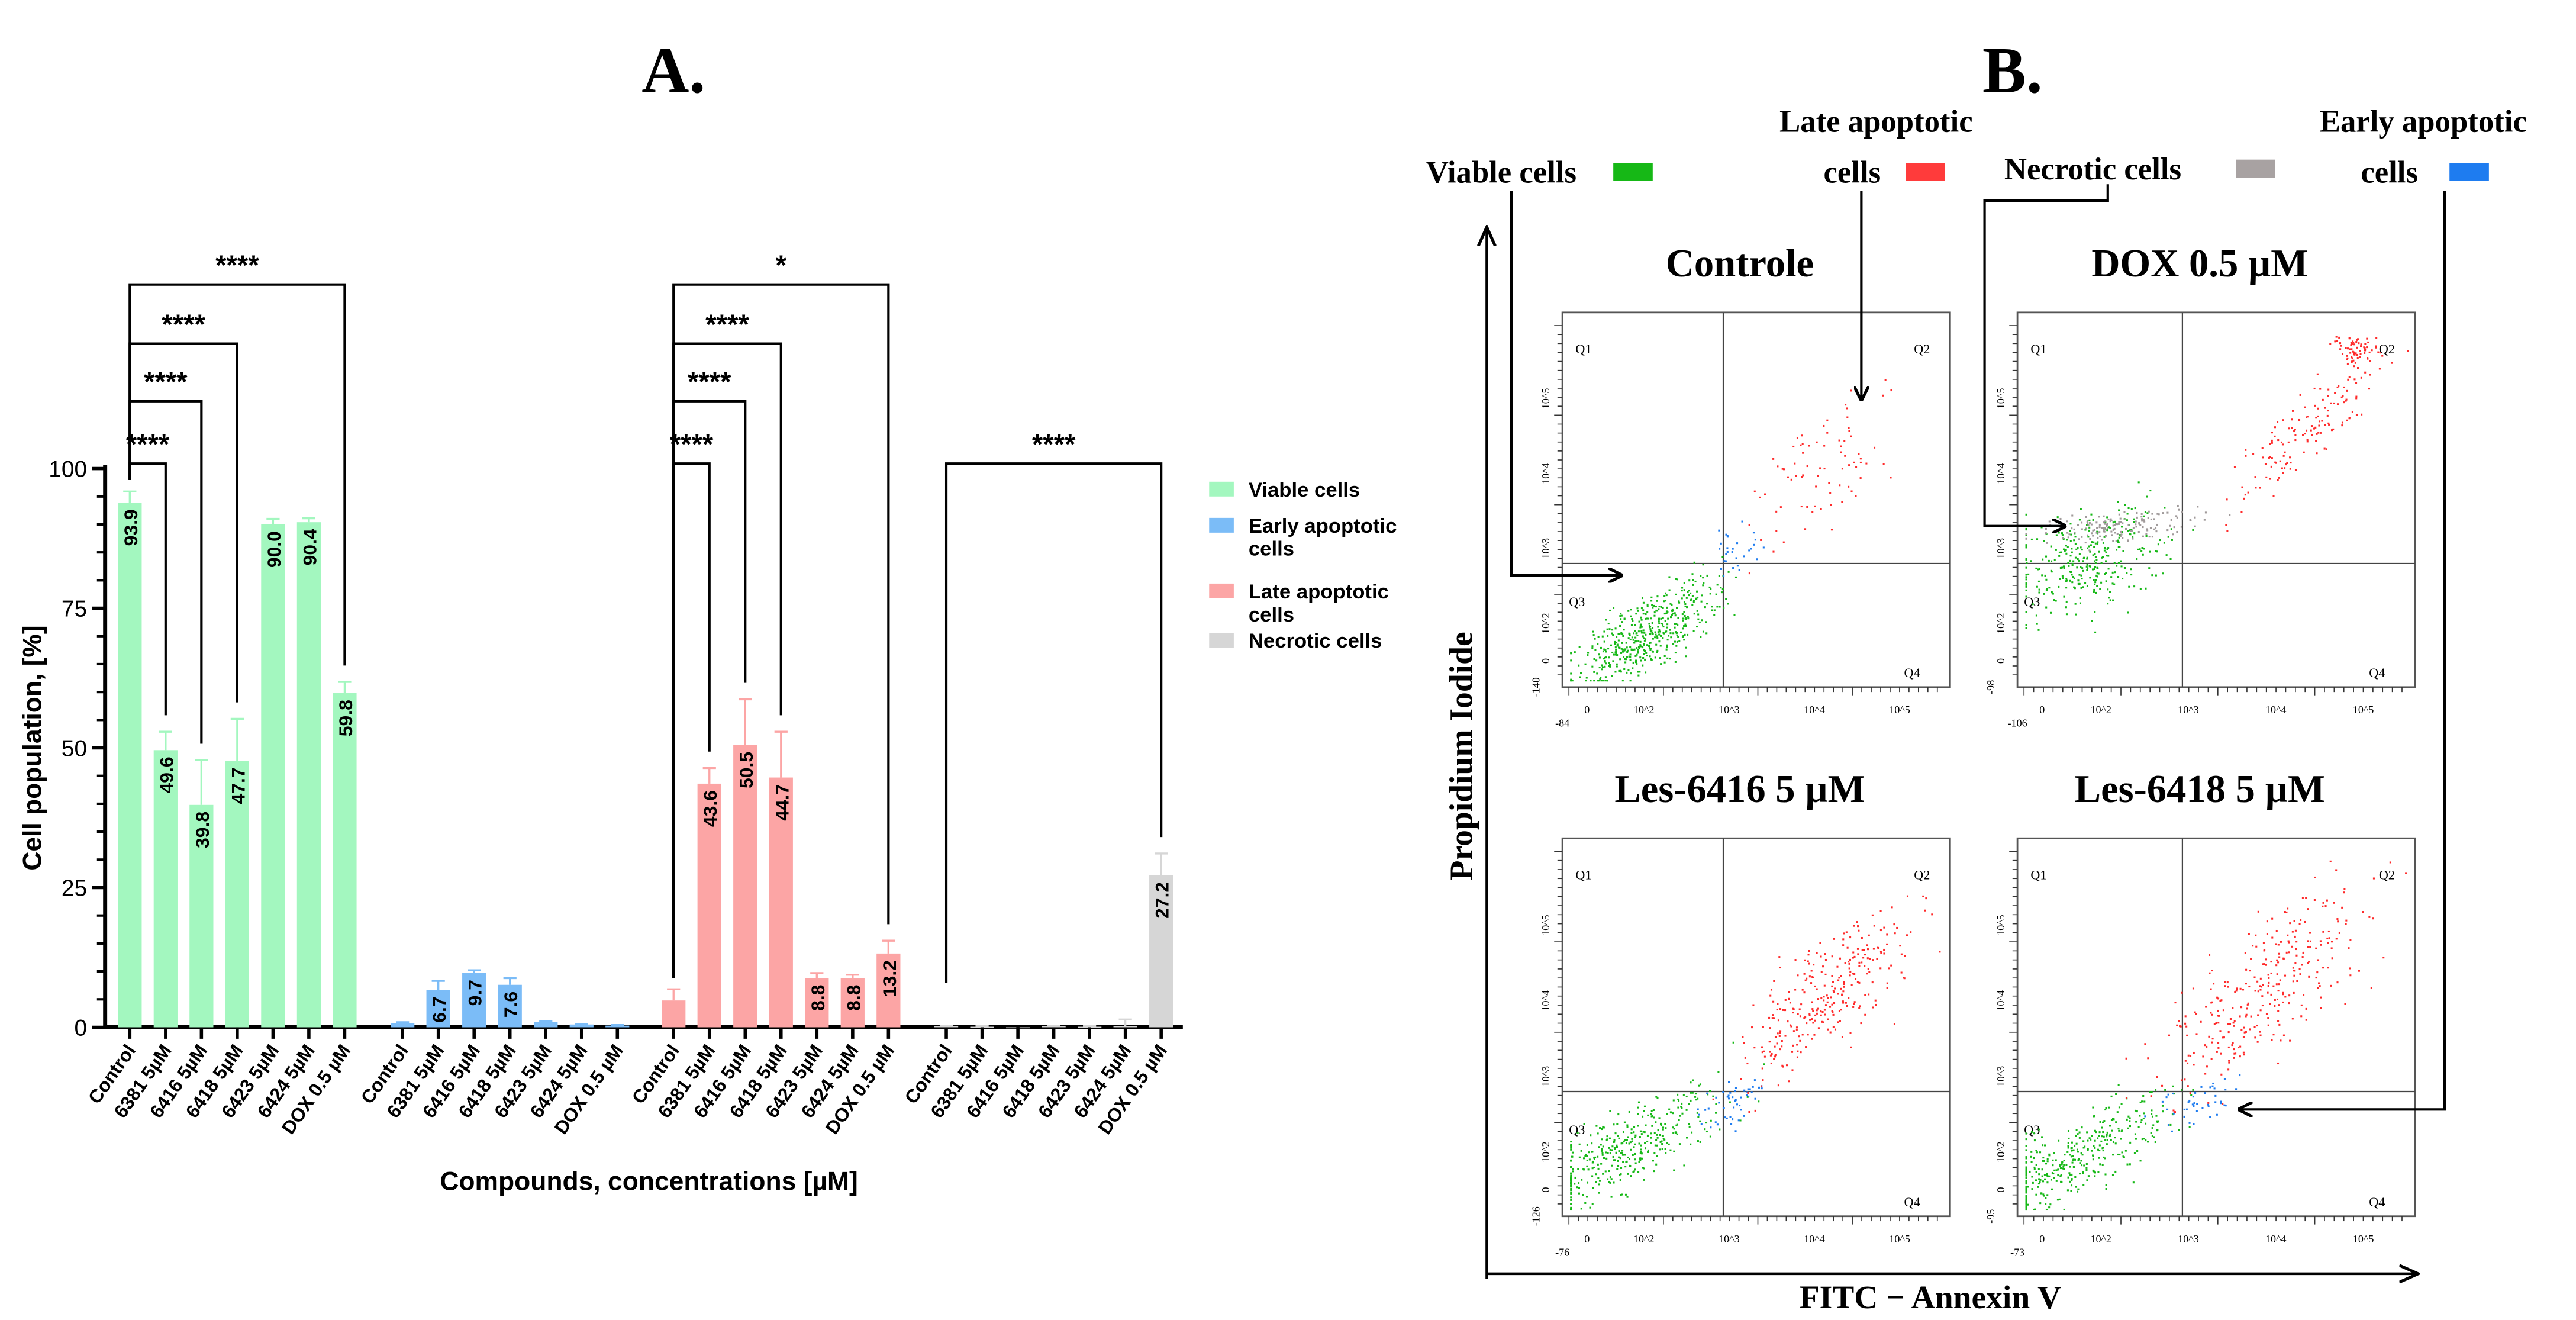 This screenshot has height=1320, width=2576. I want to click on data-label: 59.8, so click(345, 718).